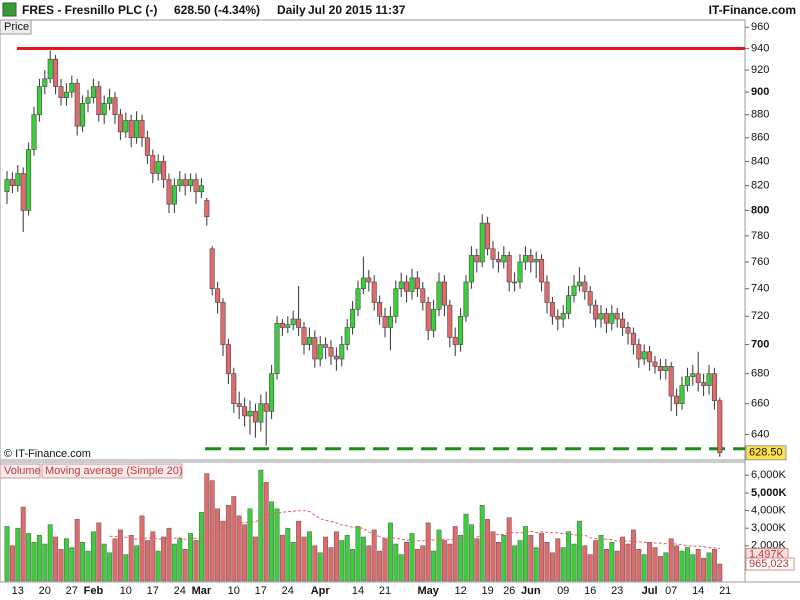 The width and height of the screenshot is (800, 600). I want to click on x-tick-label: 16, so click(590, 591).